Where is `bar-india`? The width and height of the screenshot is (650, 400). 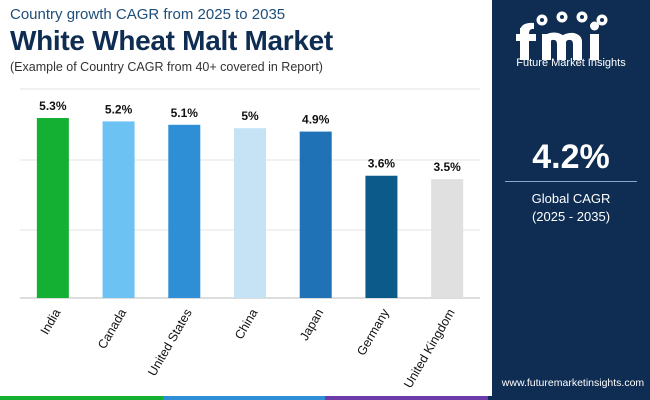 bar-india is located at coordinates (52, 208).